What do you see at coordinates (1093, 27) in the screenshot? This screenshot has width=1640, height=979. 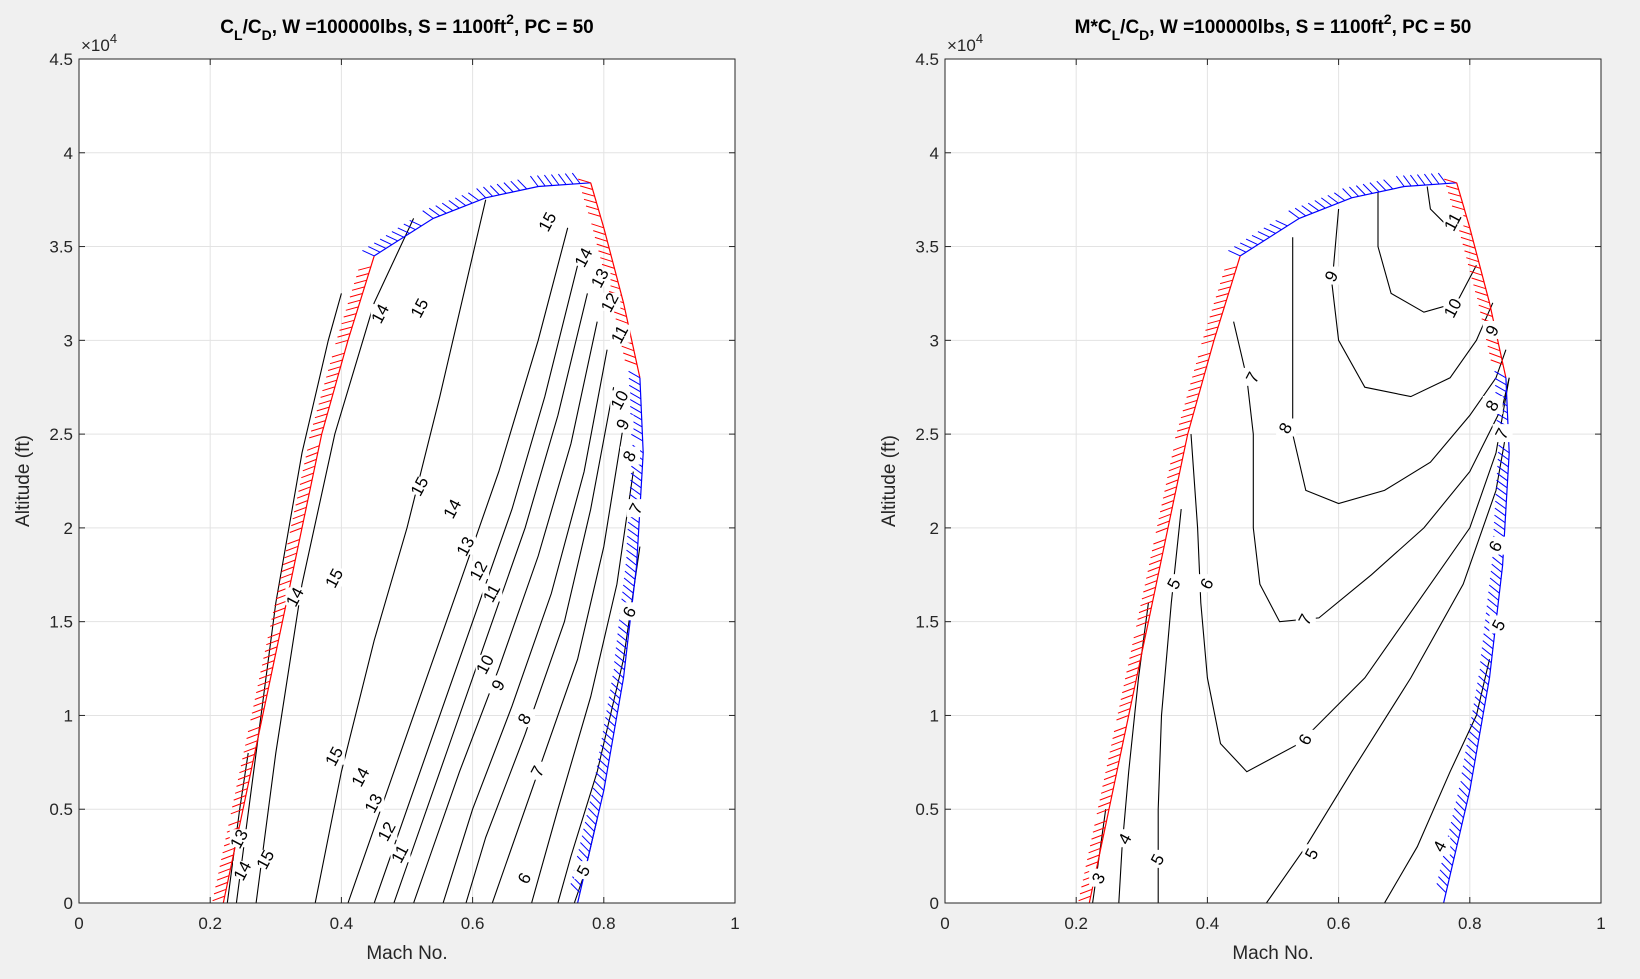 I see `title-part: M*C` at bounding box center [1093, 27].